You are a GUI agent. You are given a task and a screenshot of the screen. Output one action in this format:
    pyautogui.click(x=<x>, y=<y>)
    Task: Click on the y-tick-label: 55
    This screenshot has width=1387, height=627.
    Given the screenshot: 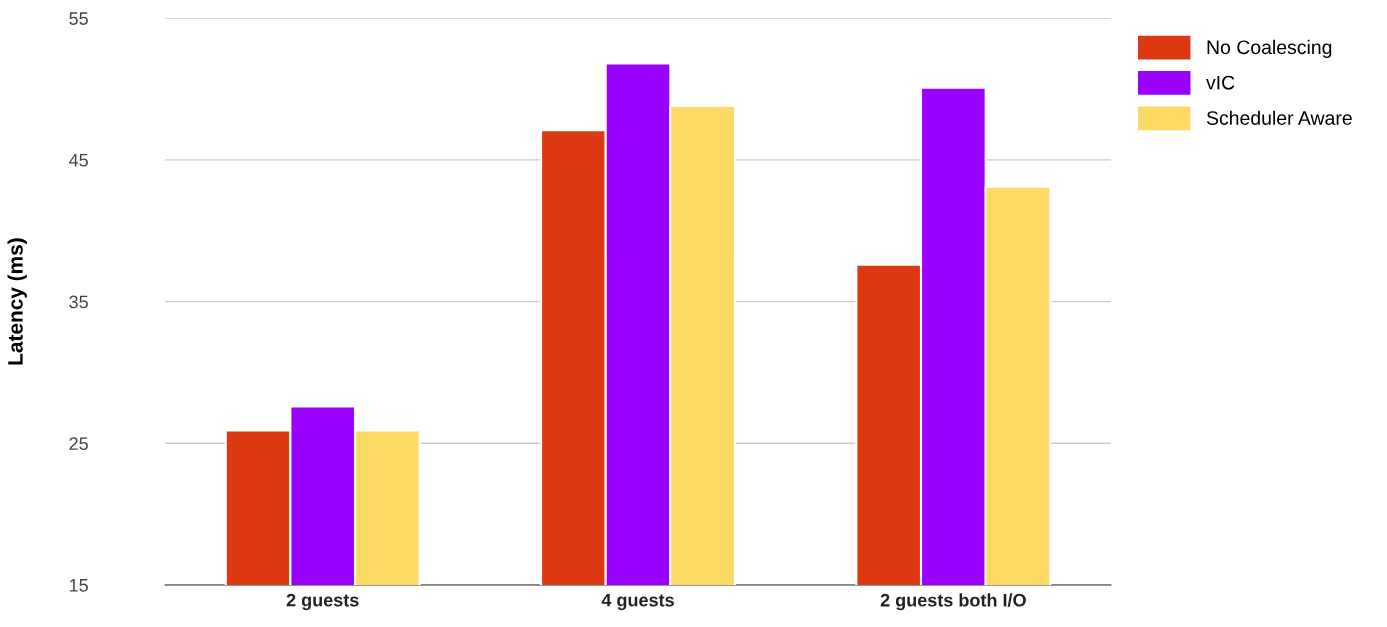 What is the action you would take?
    pyautogui.click(x=78, y=18)
    